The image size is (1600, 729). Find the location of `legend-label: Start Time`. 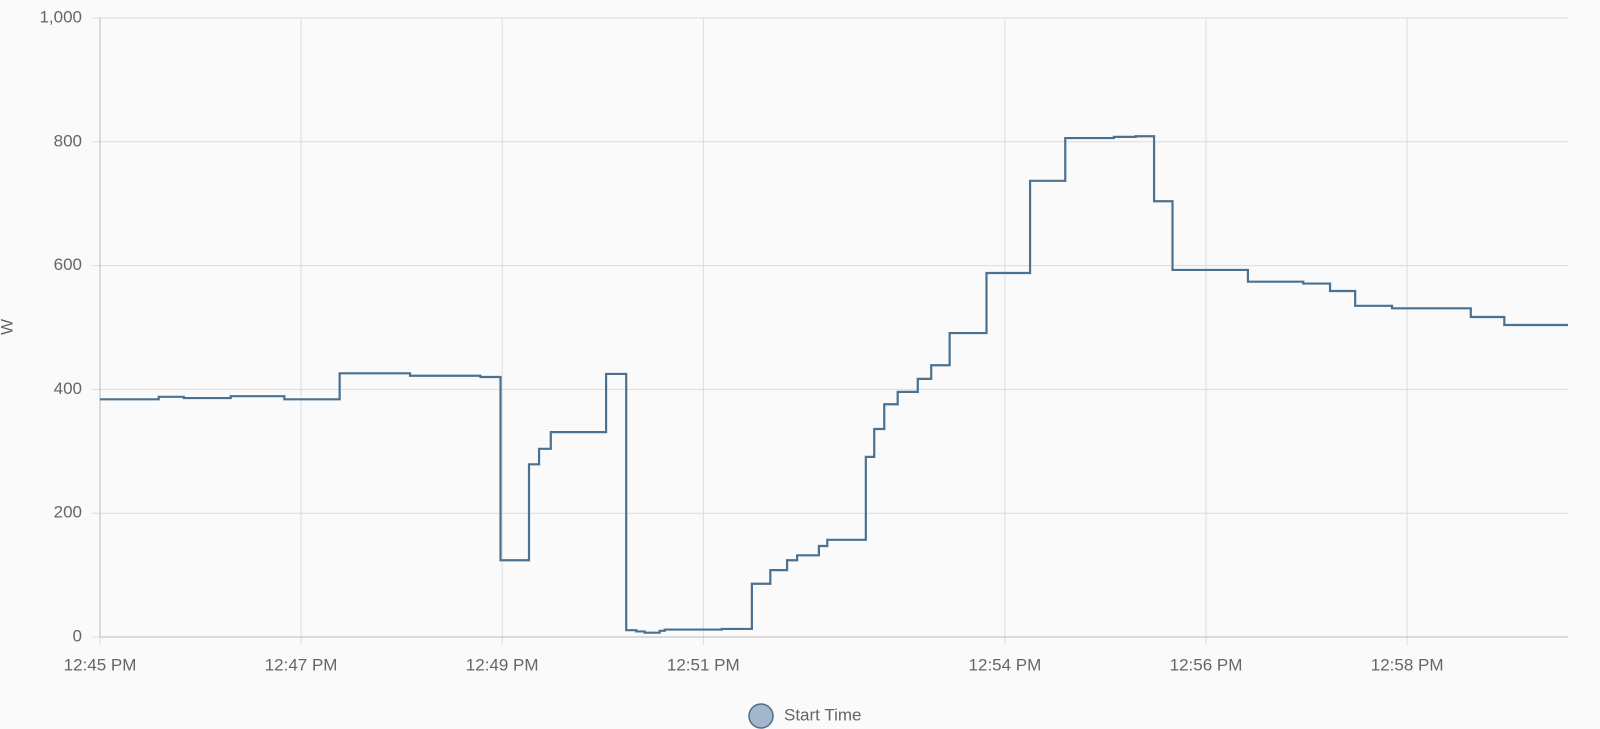

legend-label: Start Time is located at coordinates (822, 714).